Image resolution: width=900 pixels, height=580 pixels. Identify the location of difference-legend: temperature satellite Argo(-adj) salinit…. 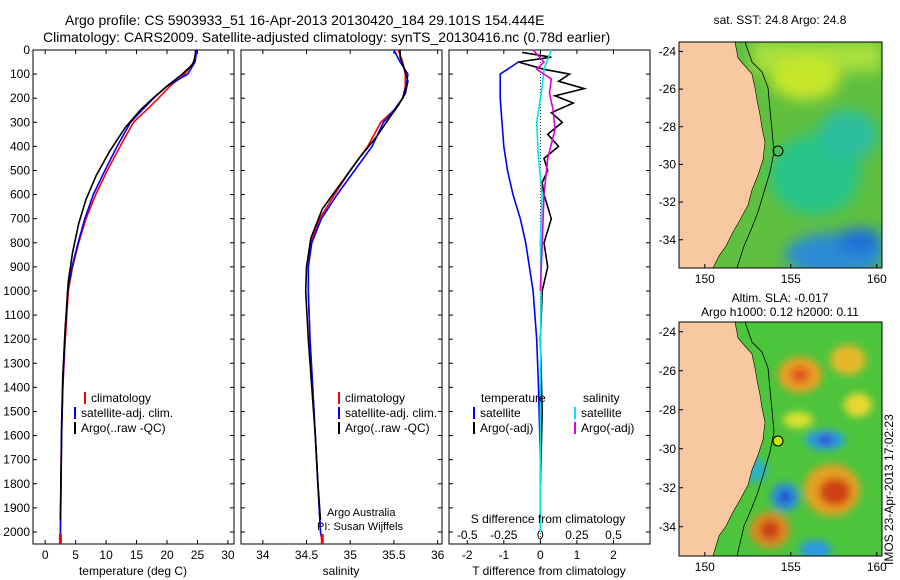
(553, 413).